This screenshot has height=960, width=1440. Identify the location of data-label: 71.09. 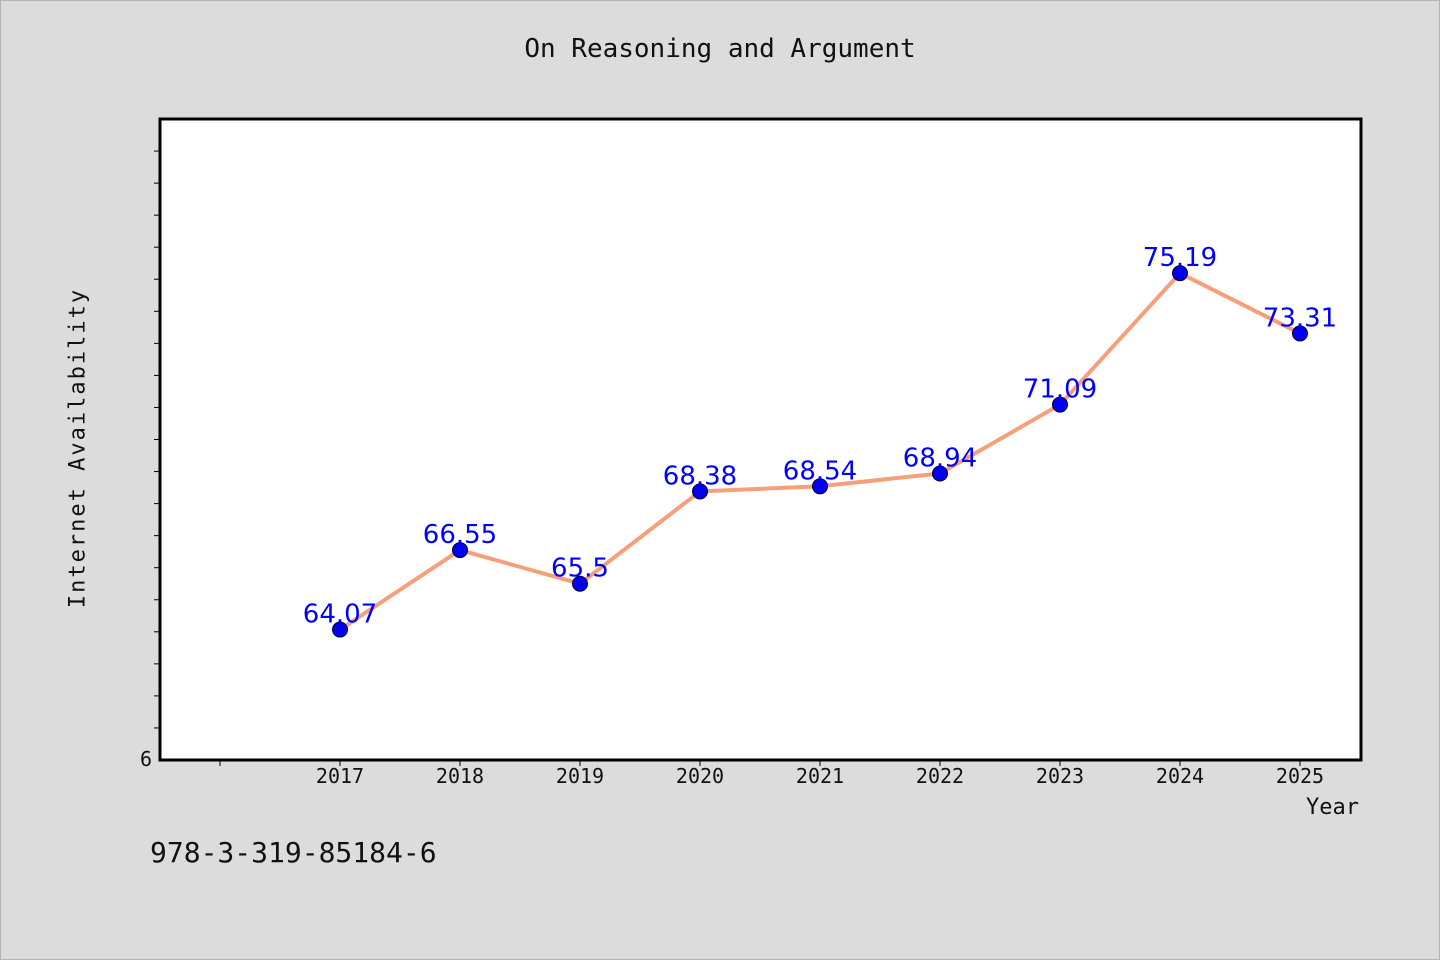
(1060, 390).